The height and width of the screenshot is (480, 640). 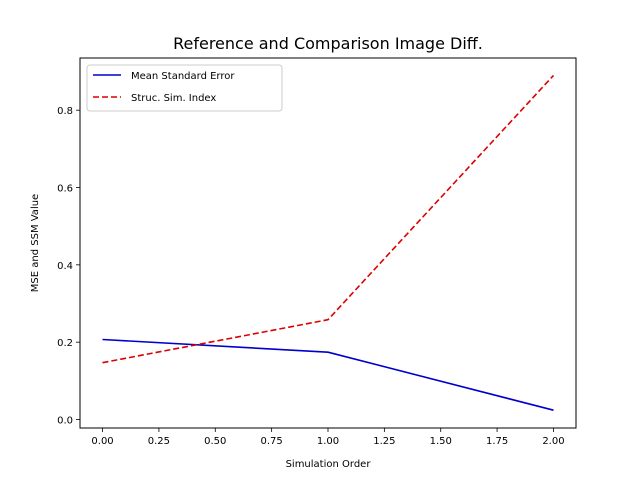 I want to click on x-tick-label: 1.25, so click(x=384, y=441).